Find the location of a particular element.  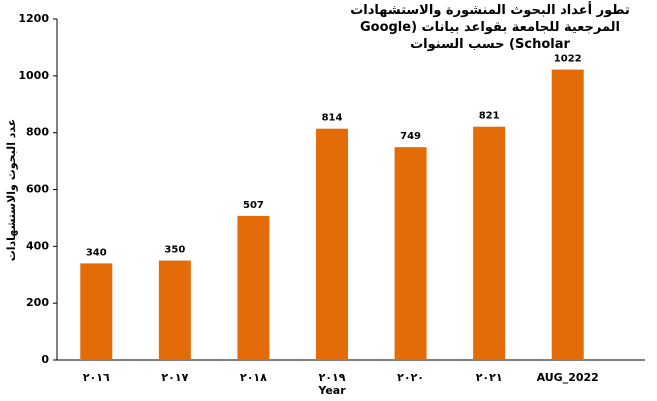

x-tick-label: ٢٠١٧ is located at coordinates (174, 377).